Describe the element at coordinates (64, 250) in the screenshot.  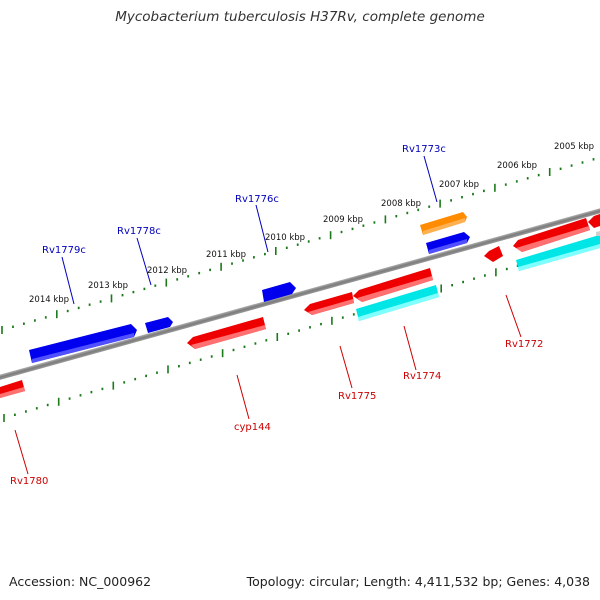
I see `label-rv1779c: Rv1779c` at that location.